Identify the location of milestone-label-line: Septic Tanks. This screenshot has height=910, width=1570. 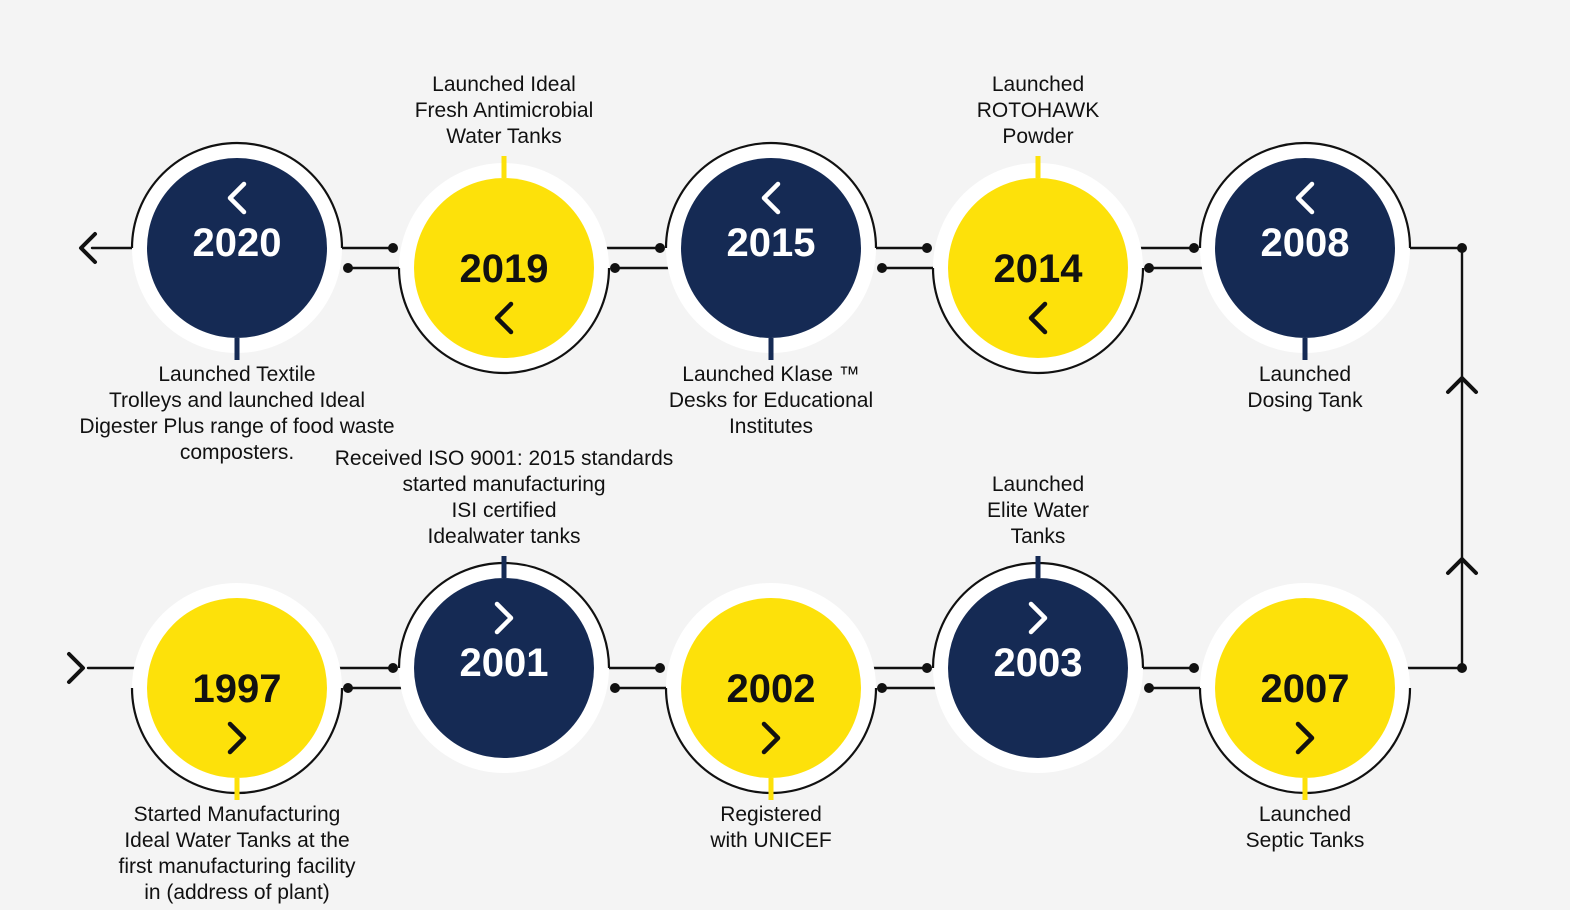
(1305, 840).